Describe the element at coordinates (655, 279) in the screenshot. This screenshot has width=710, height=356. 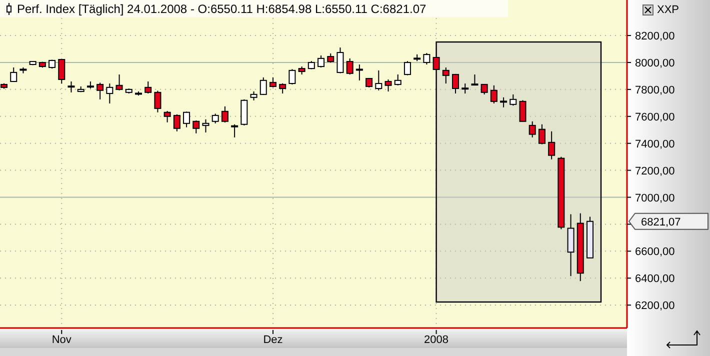
I see `y-tick-label: 6400,00` at that location.